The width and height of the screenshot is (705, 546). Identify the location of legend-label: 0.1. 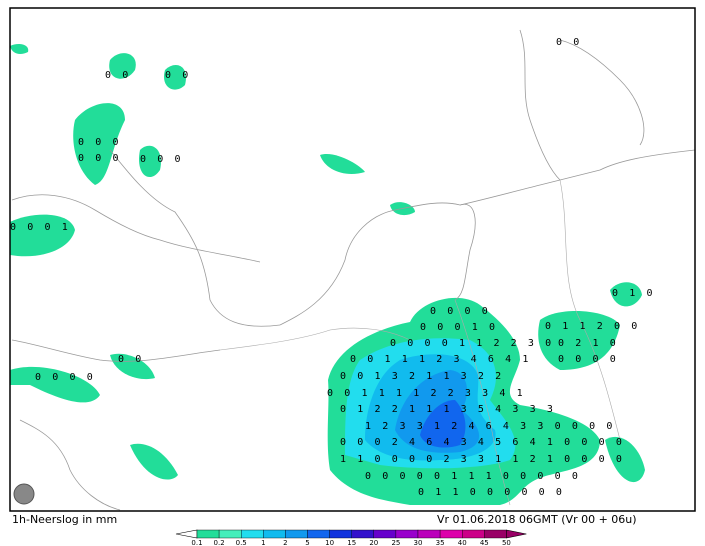
(196, 542).